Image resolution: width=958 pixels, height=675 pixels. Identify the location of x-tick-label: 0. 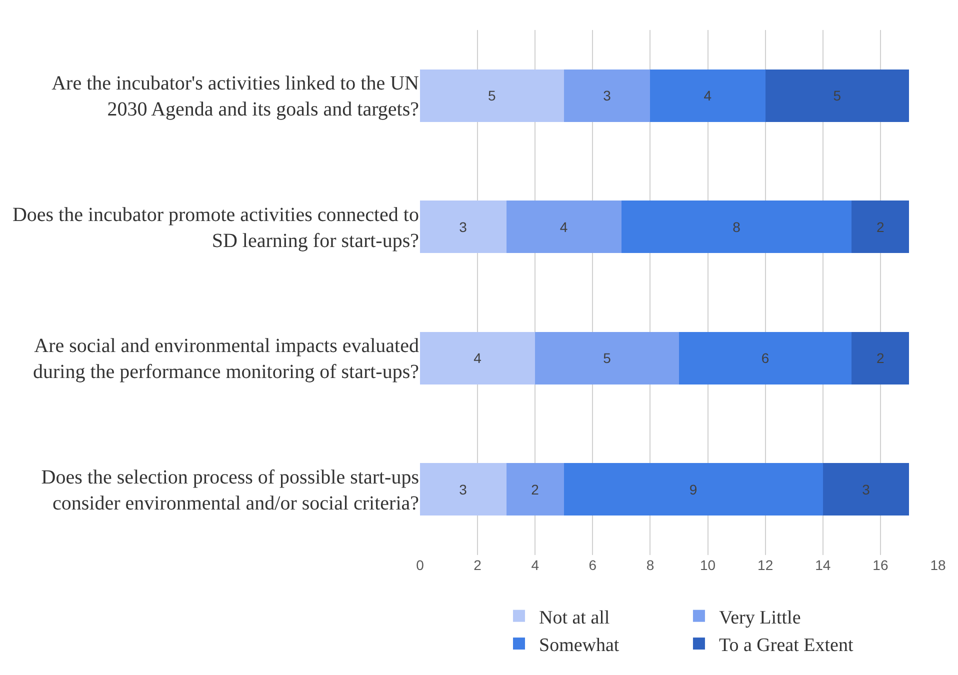
(420, 565).